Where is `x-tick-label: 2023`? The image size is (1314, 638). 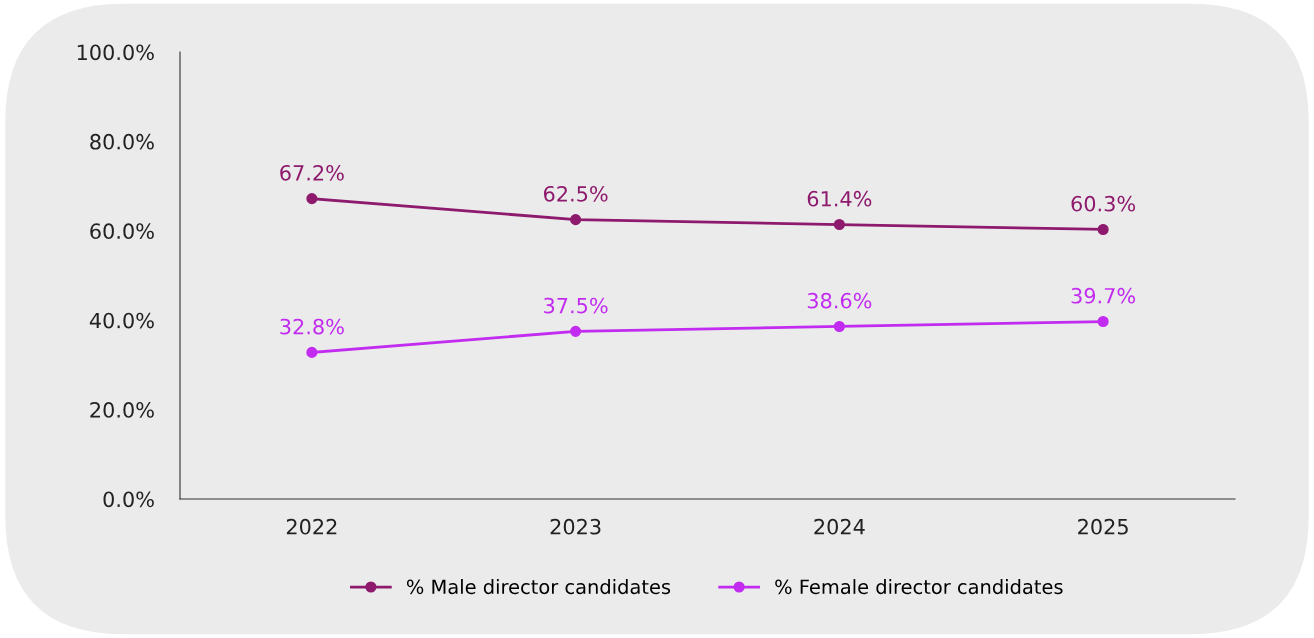
x-tick-label: 2023 is located at coordinates (575, 526).